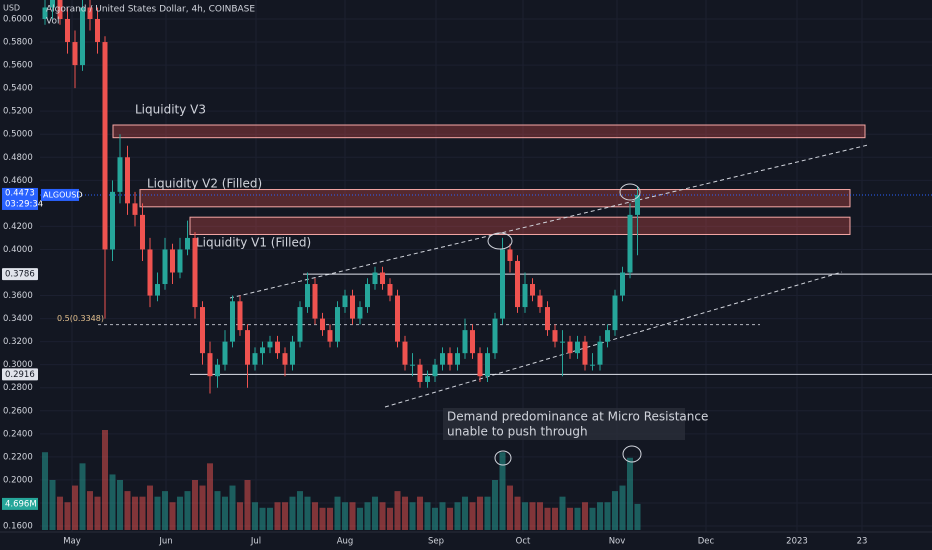 This screenshot has height=550, width=932. Describe the element at coordinates (18, 457) in the screenshot. I see `y-tick-label: 0.2200` at that location.